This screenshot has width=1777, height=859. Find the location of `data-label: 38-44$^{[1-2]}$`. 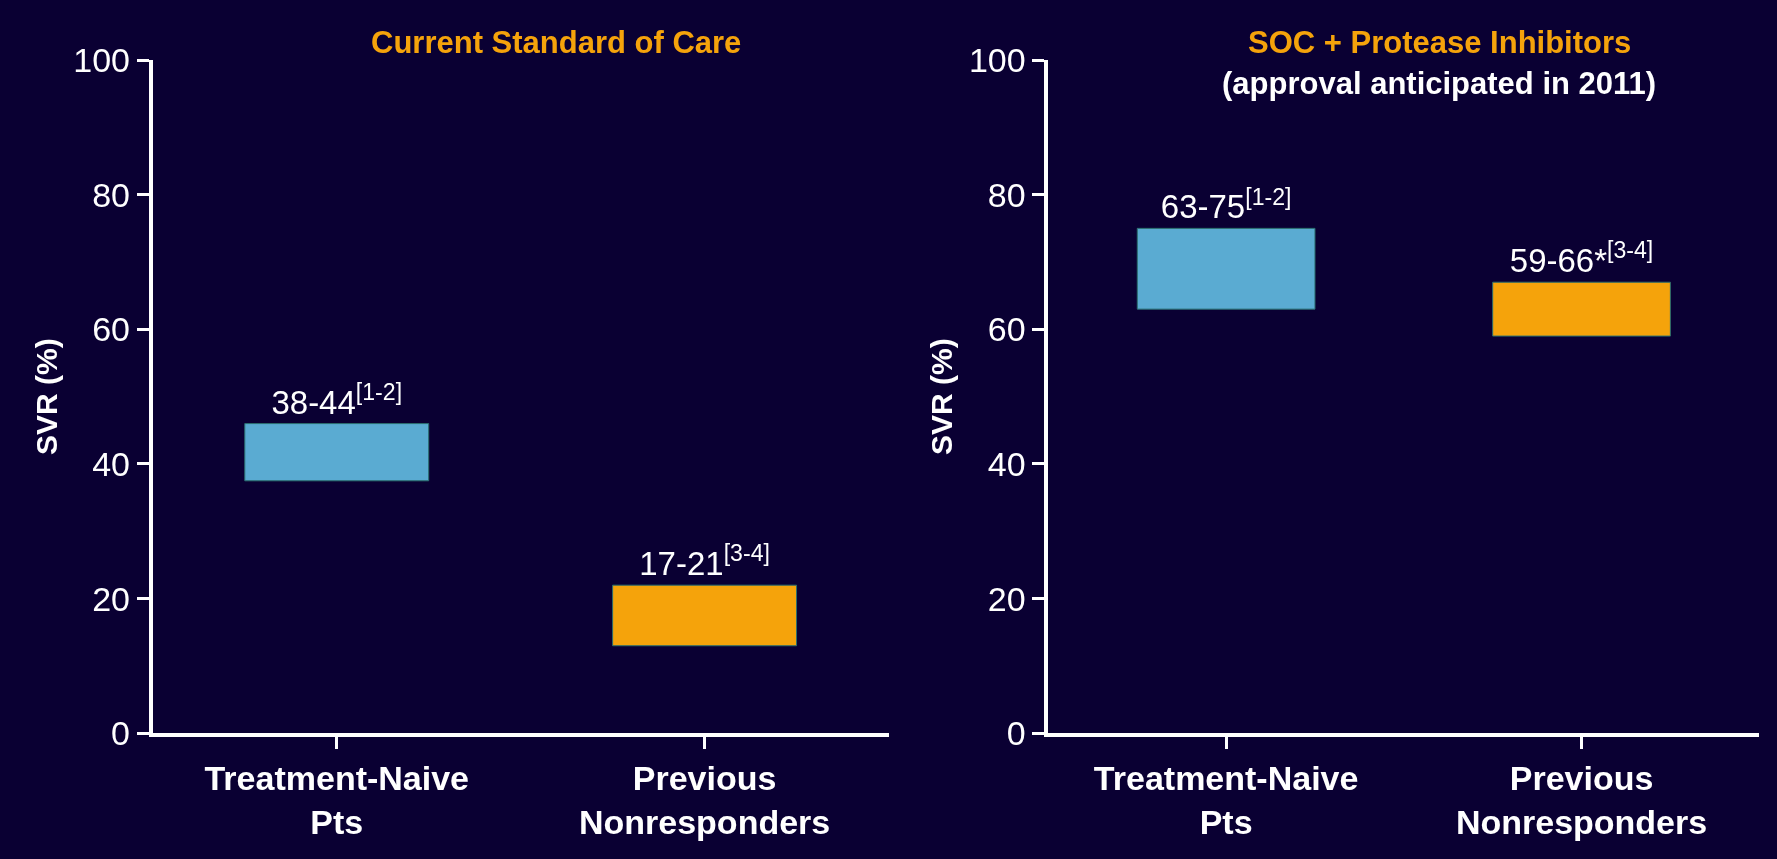

data-label: 38-44$^{[1-2]}$ is located at coordinates (337, 399).